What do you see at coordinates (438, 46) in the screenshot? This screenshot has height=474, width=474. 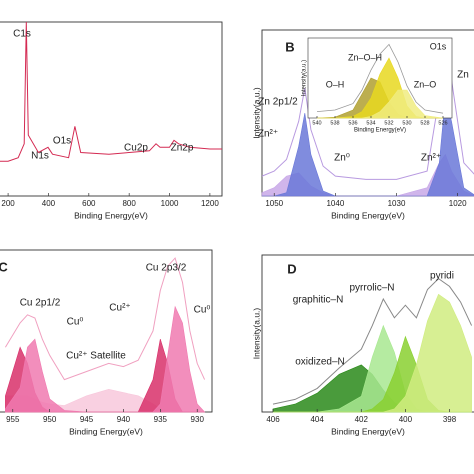 I see `inset-title: O1s` at bounding box center [438, 46].